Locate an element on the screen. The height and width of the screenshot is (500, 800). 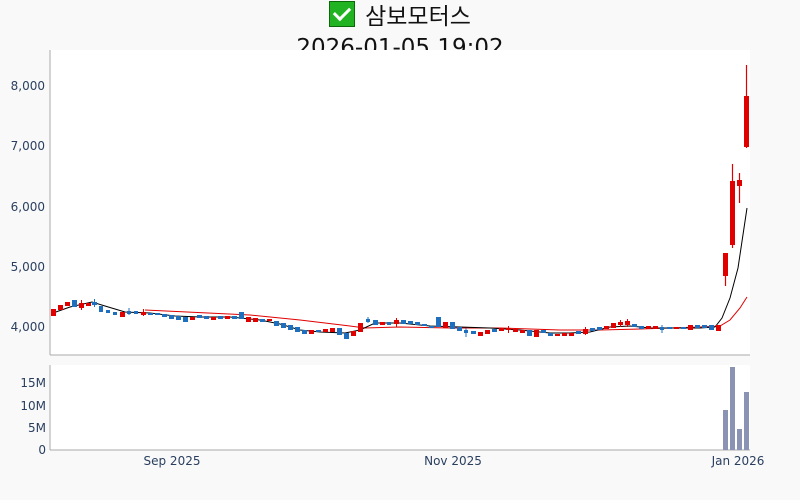
svg-text: 4,000 is located at coordinates (28, 327).